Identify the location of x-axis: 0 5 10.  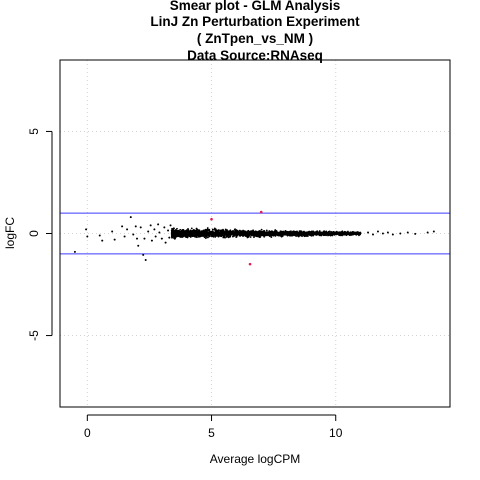
(213, 427).